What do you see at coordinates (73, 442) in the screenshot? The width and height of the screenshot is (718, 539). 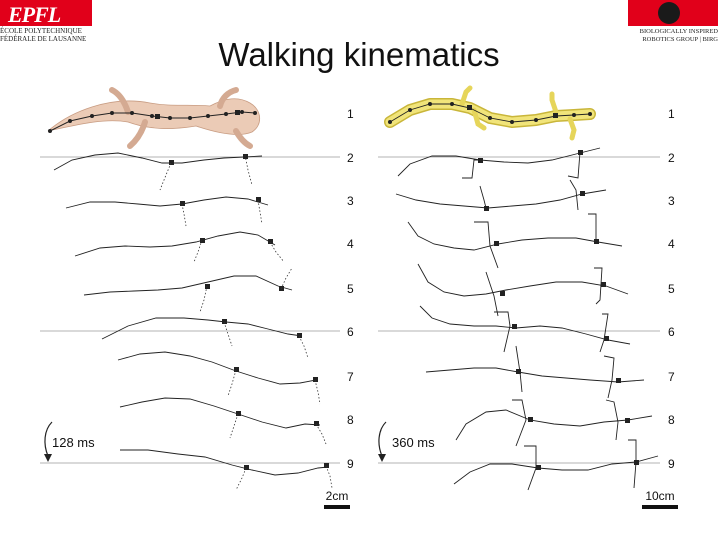 I see `left-time-label: 128 ms` at bounding box center [73, 442].